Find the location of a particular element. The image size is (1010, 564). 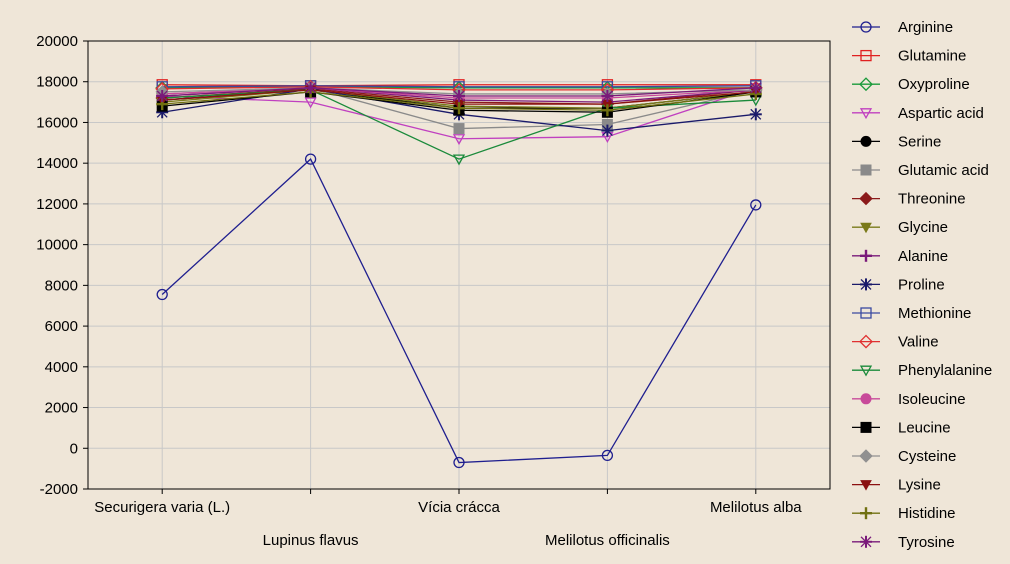

legend-label: Alanine is located at coordinates (923, 256).